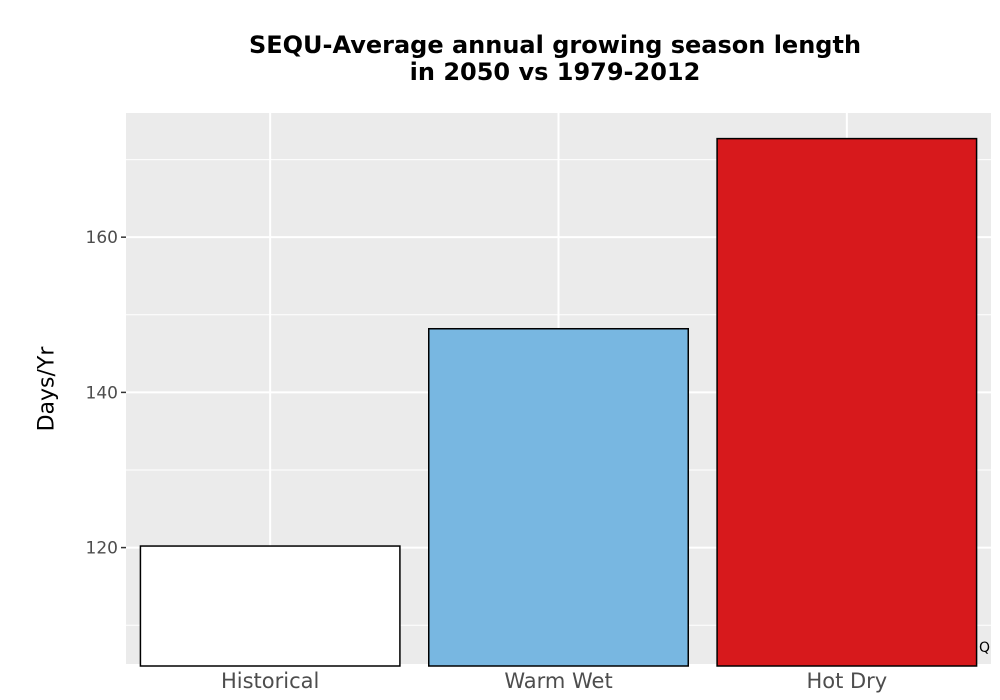 This screenshot has height=700, width=1000. I want to click on bar-historical, so click(270, 606).